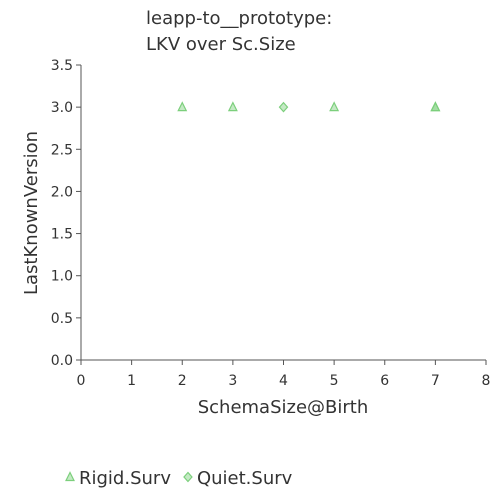 The image size is (500, 500). I want to click on y-tick-label: 3.0, so click(62, 108).